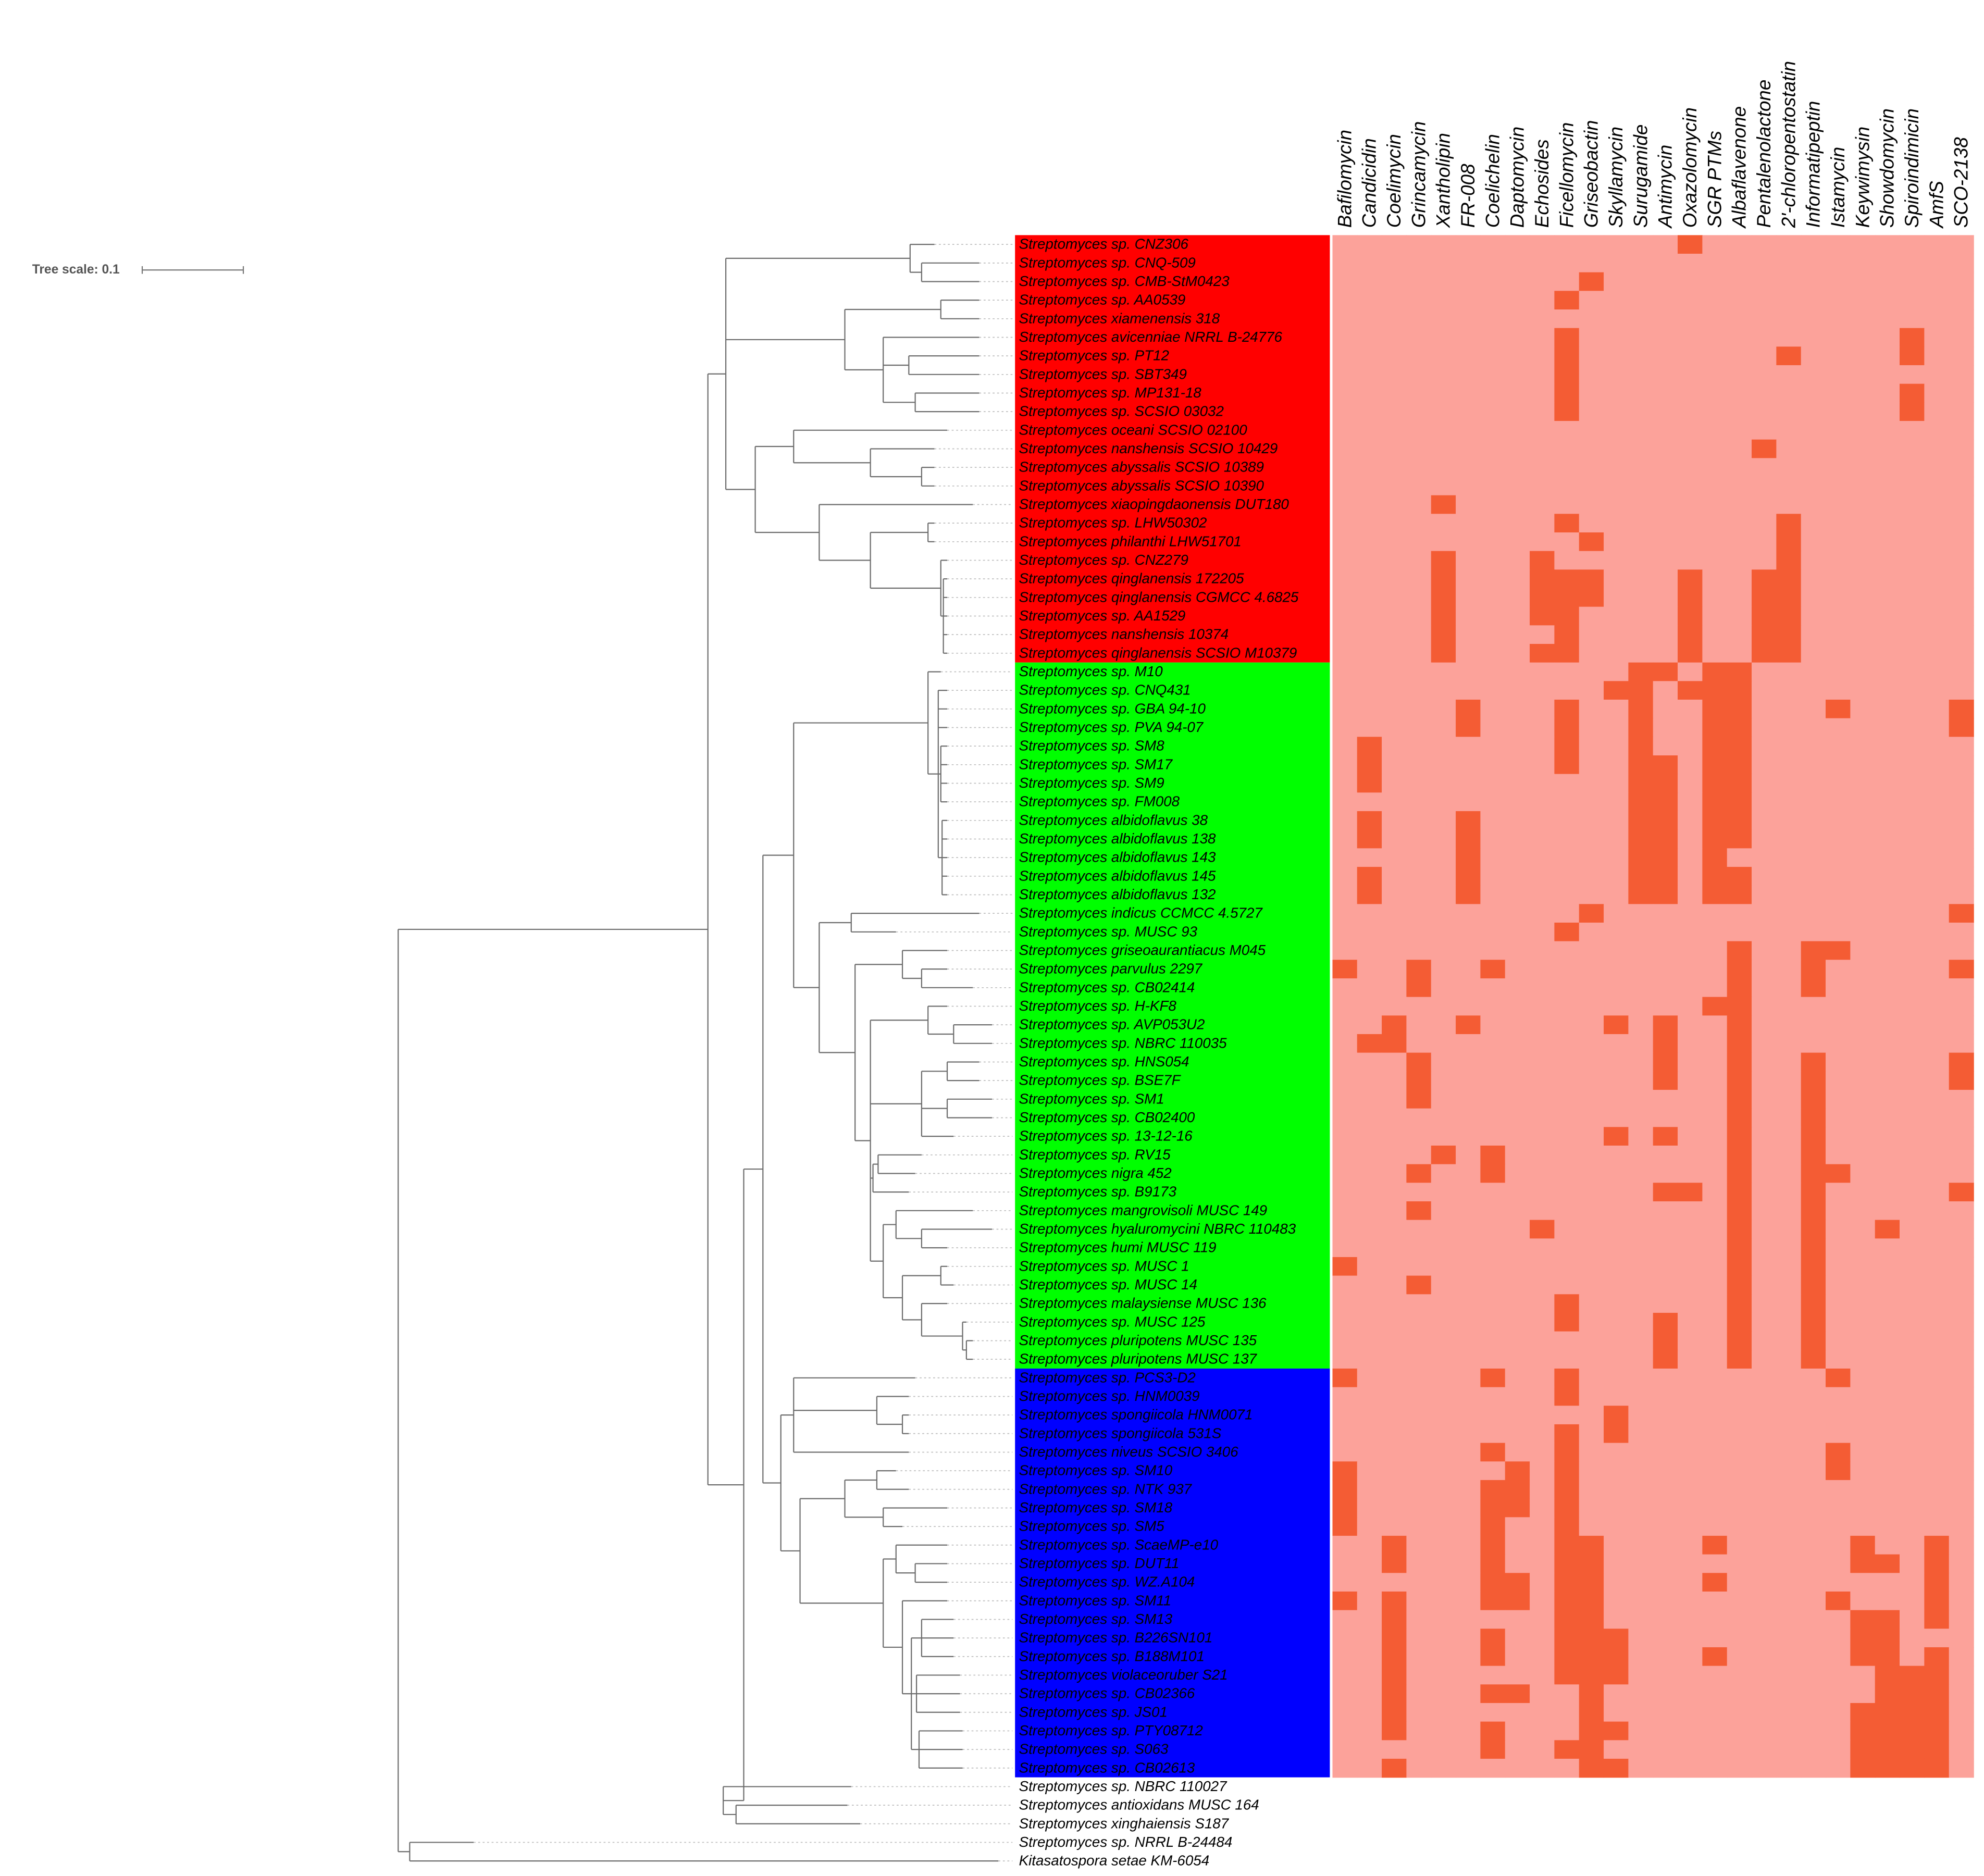 Image resolution: width=1984 pixels, height=1876 pixels. I want to click on taxon-label: Streptomyces sp. CNZ306, so click(1104, 244).